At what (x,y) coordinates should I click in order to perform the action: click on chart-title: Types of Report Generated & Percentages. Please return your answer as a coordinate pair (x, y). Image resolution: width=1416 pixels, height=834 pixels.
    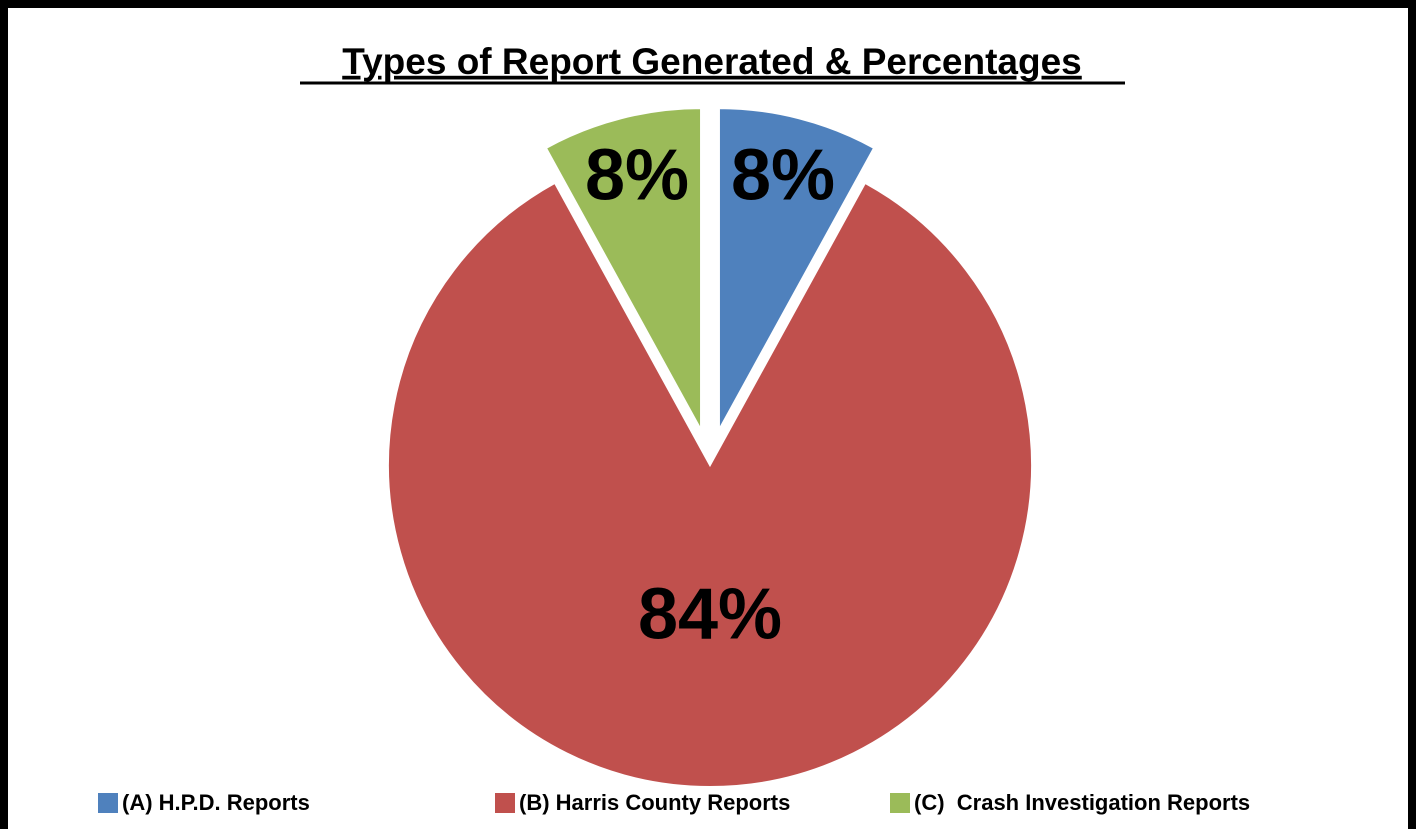
    Looking at the image, I should click on (712, 61).